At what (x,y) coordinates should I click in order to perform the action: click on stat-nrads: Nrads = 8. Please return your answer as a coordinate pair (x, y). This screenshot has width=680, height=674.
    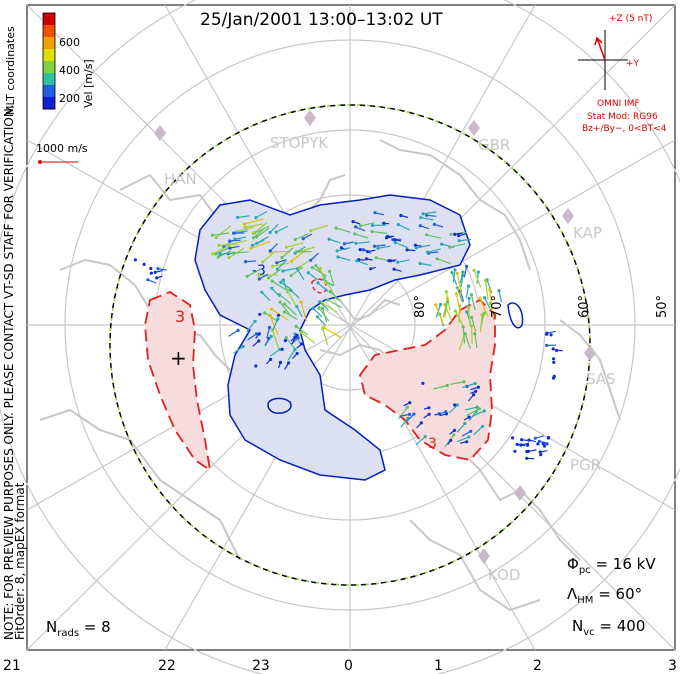
    Looking at the image, I should click on (78, 628).